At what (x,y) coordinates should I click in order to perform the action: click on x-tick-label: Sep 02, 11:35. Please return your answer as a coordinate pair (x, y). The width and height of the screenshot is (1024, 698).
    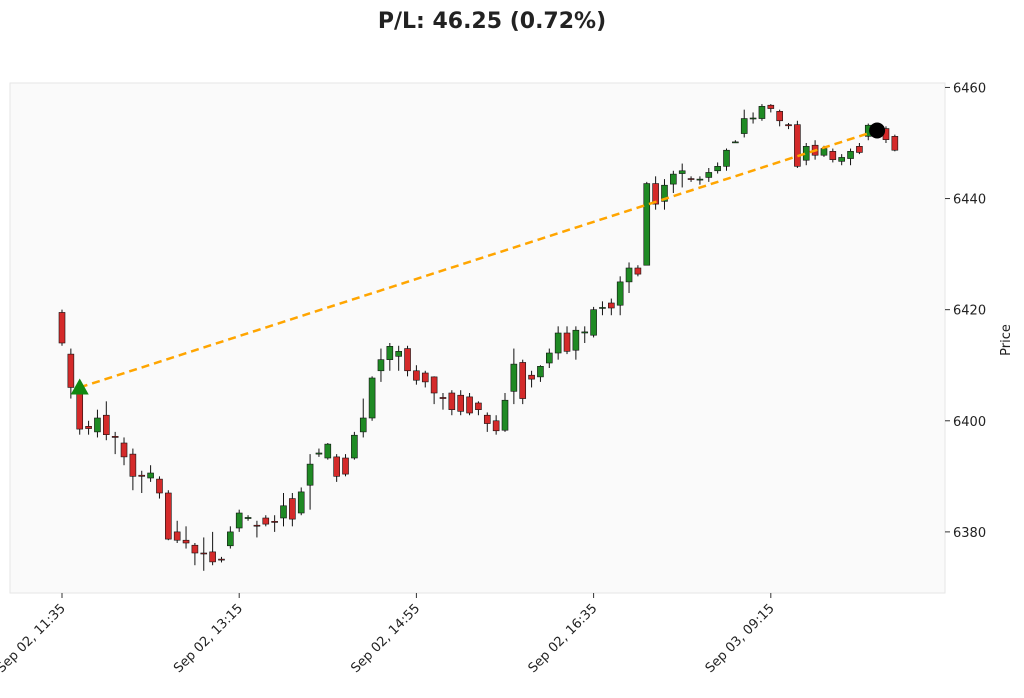
    Looking at the image, I should click on (34, 638).